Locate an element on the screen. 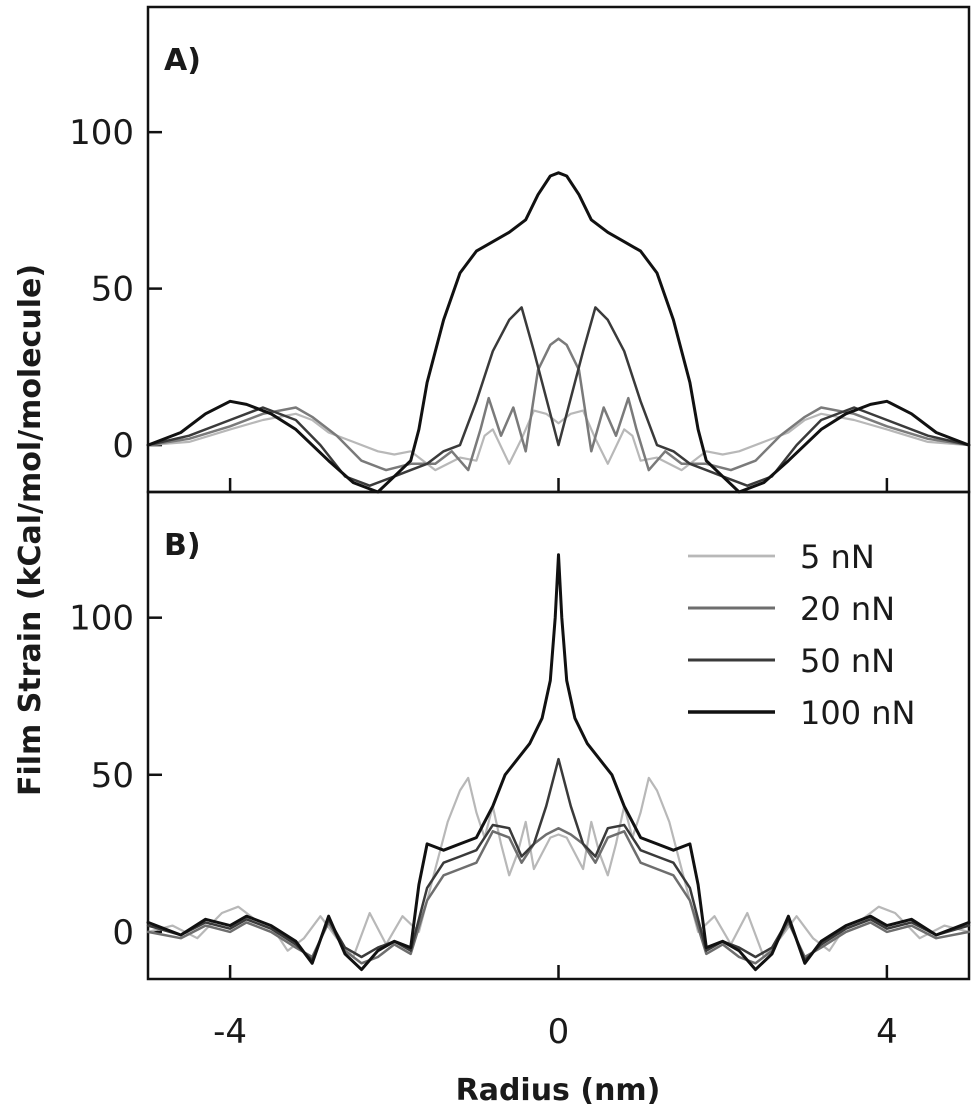 The width and height of the screenshot is (979, 1114). y-axis-title: Film Strain (kCal/mol/molecule) is located at coordinates (30, 530).